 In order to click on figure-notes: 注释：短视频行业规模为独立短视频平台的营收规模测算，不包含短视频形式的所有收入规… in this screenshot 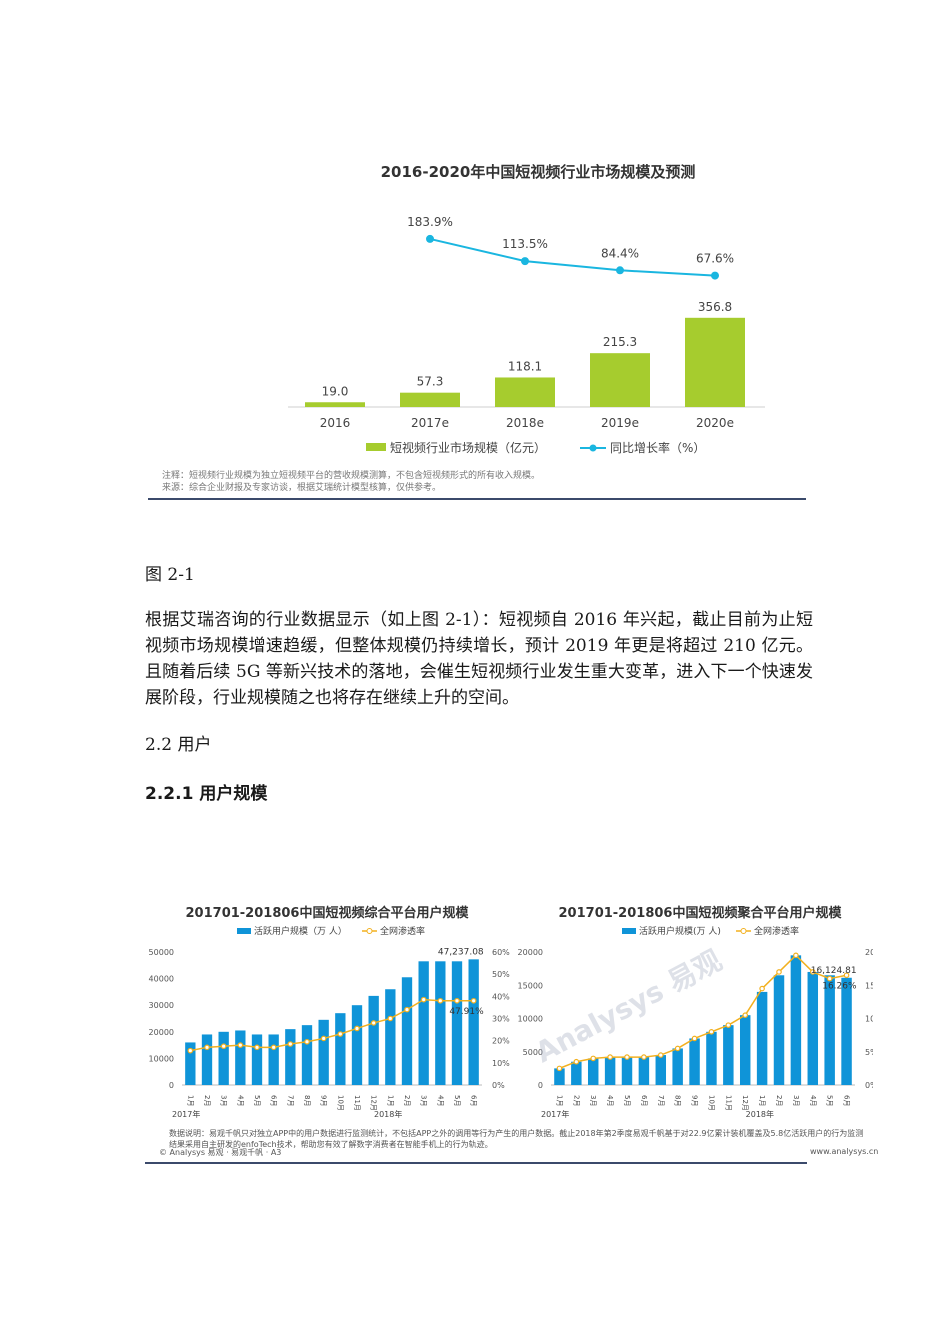, I will do `click(351, 482)`.